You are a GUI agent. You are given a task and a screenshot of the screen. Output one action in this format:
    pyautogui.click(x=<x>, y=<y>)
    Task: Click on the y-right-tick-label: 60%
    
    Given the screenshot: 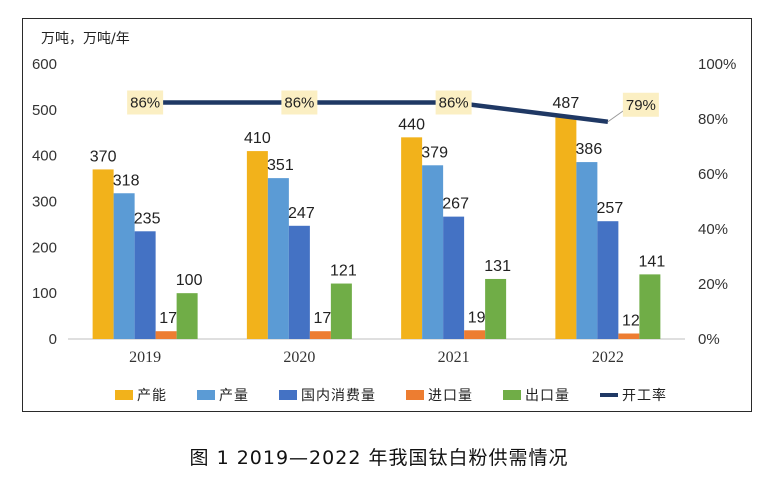 What is the action you would take?
    pyautogui.click(x=713, y=174)
    